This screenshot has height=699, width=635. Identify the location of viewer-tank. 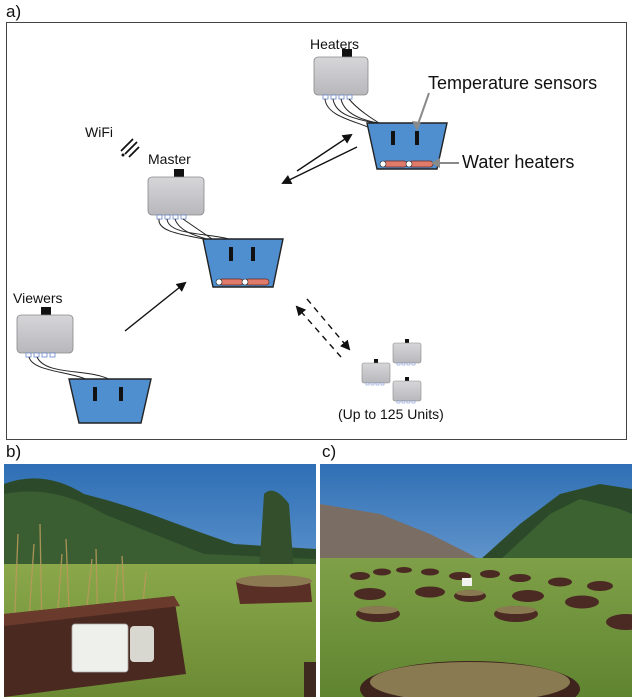
(110, 401).